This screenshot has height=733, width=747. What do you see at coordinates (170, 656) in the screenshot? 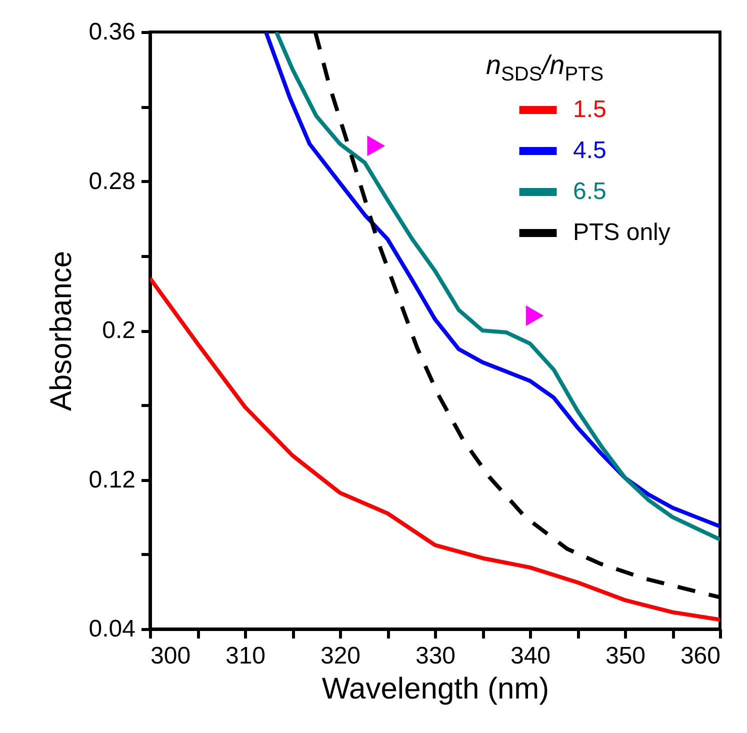
I see `x-tick-label: 300` at bounding box center [170, 656].